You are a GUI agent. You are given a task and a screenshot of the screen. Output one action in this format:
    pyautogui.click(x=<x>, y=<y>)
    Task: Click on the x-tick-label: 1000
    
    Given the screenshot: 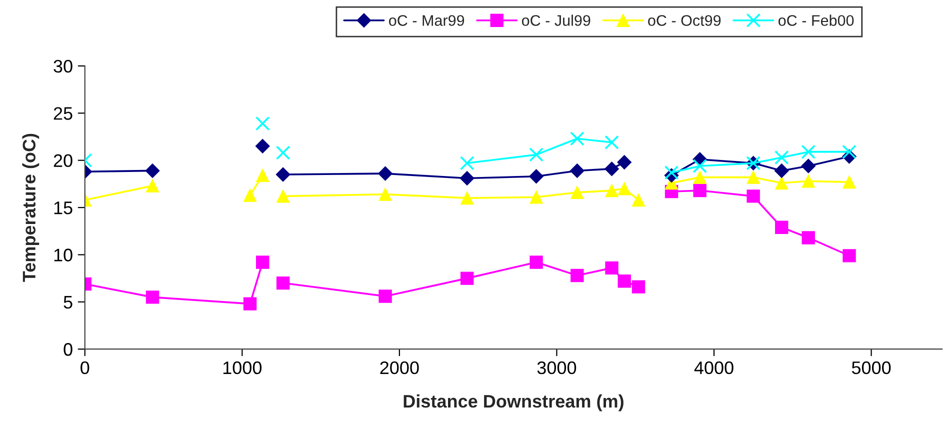 What is the action you would take?
    pyautogui.click(x=242, y=367)
    